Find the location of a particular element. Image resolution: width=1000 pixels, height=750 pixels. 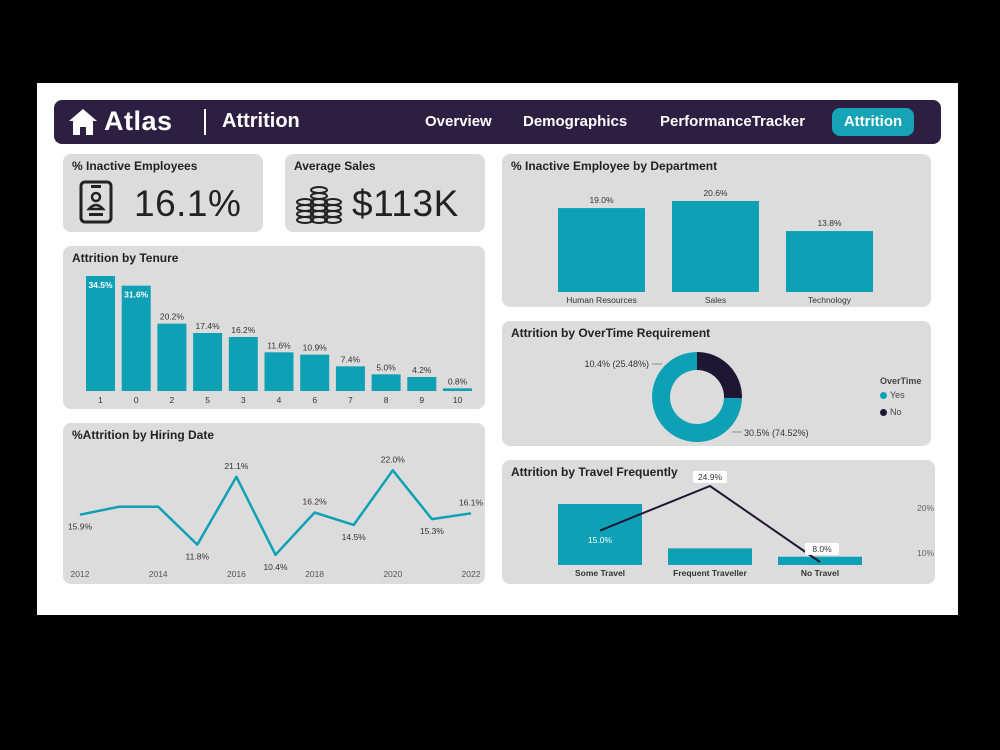

chart-title: % Inactive Employee by Department is located at coordinates (614, 166).